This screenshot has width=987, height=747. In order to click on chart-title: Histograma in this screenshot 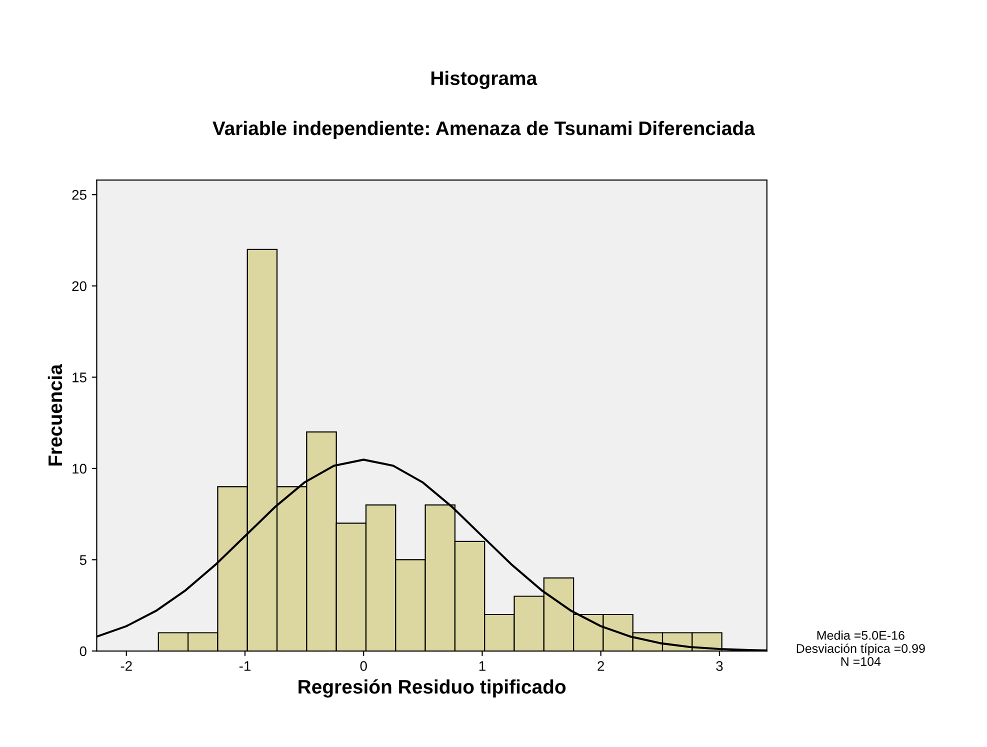, I will do `click(484, 80)`.